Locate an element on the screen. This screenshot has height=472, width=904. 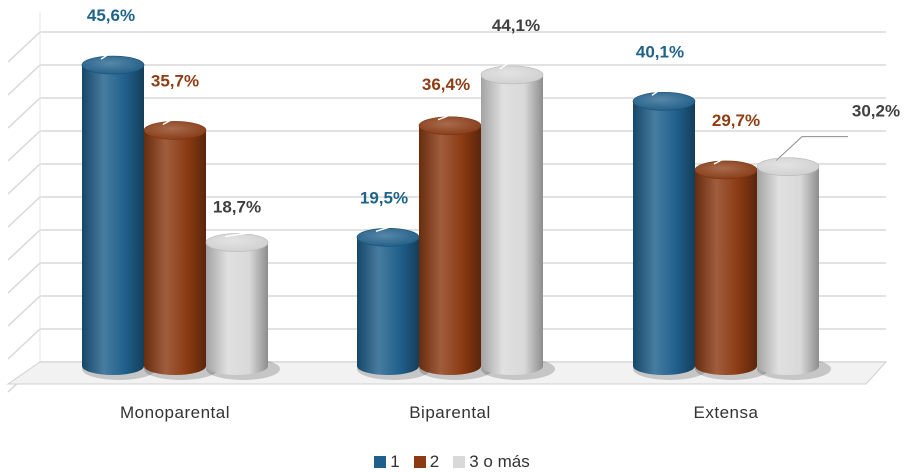
data-label: 18,7% is located at coordinates (237, 207).